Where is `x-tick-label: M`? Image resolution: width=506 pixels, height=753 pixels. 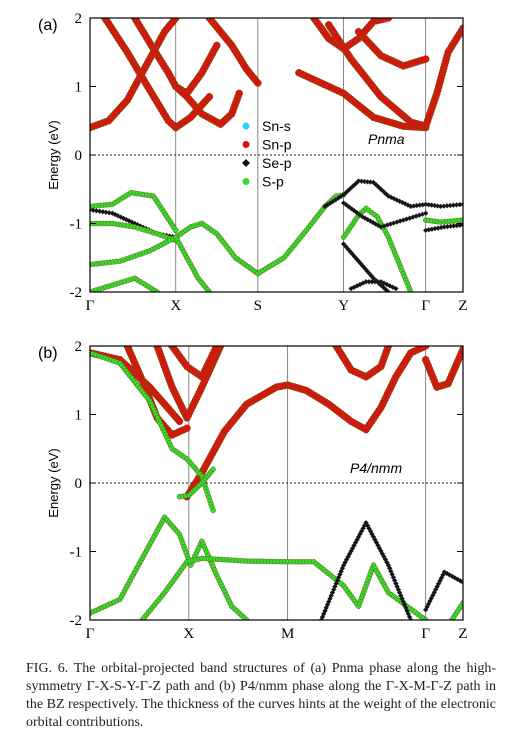
x-tick-label: M is located at coordinates (287, 634).